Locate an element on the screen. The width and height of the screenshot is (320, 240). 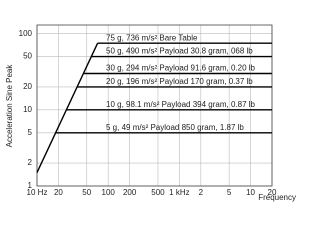
y-tick-label: 50 is located at coordinates (27, 56).